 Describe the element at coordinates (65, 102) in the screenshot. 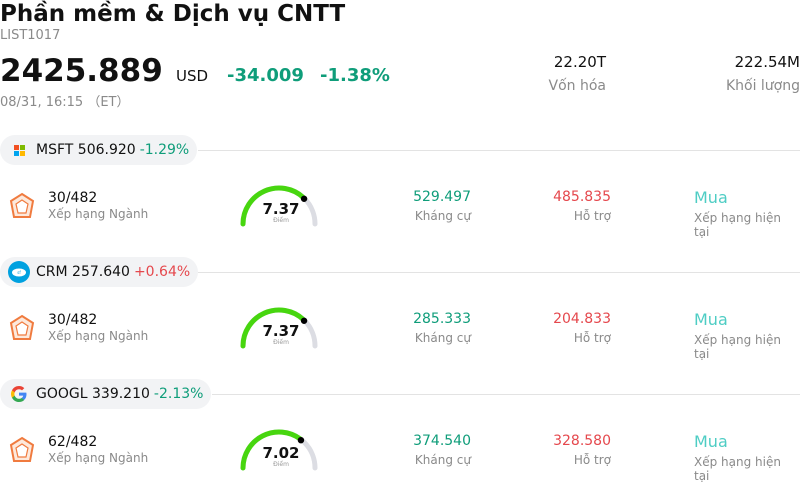

I see `timestamp: 08/31, 16:15 （ET）` at that location.